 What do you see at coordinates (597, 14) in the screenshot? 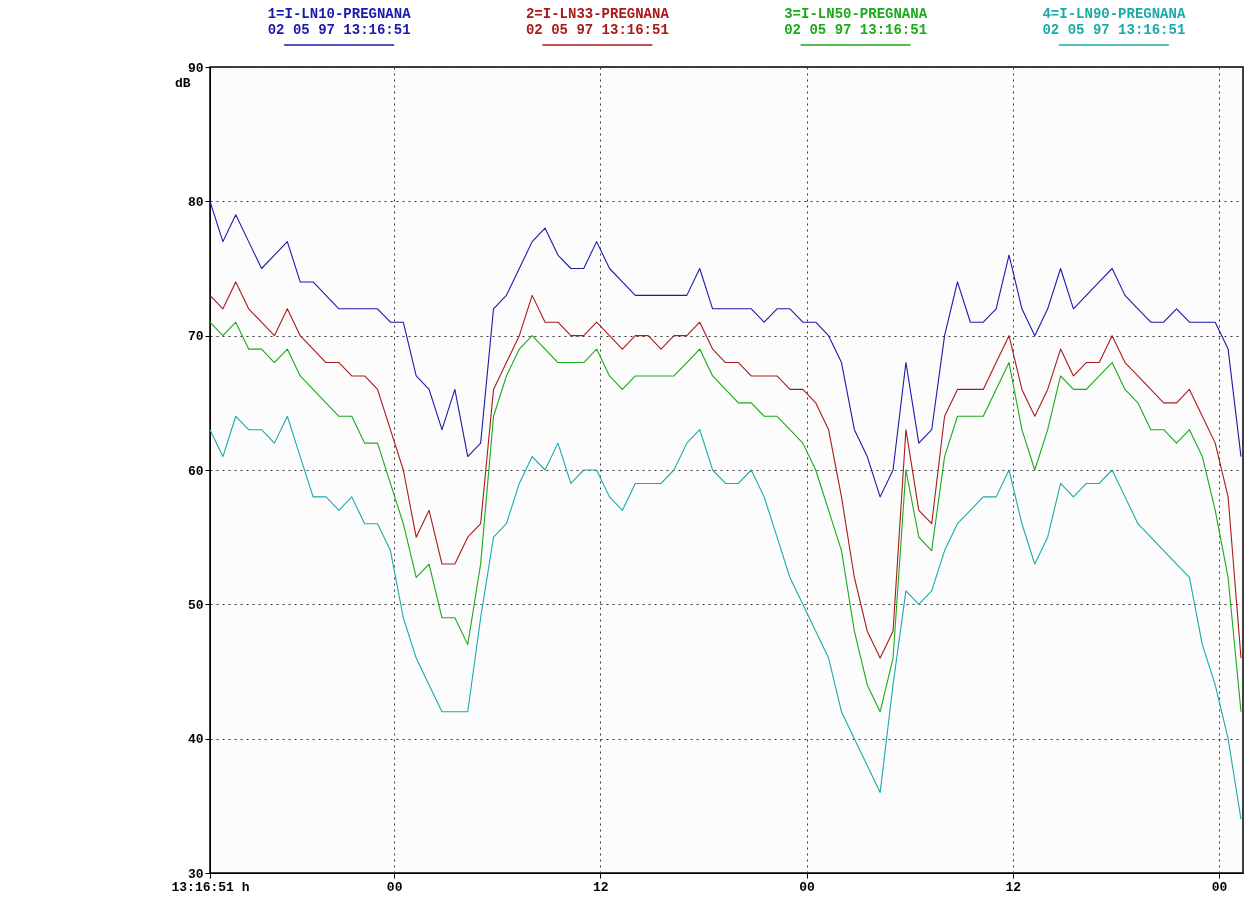
I see `text: 2=I-LN33-PREGNANA` at bounding box center [597, 14].